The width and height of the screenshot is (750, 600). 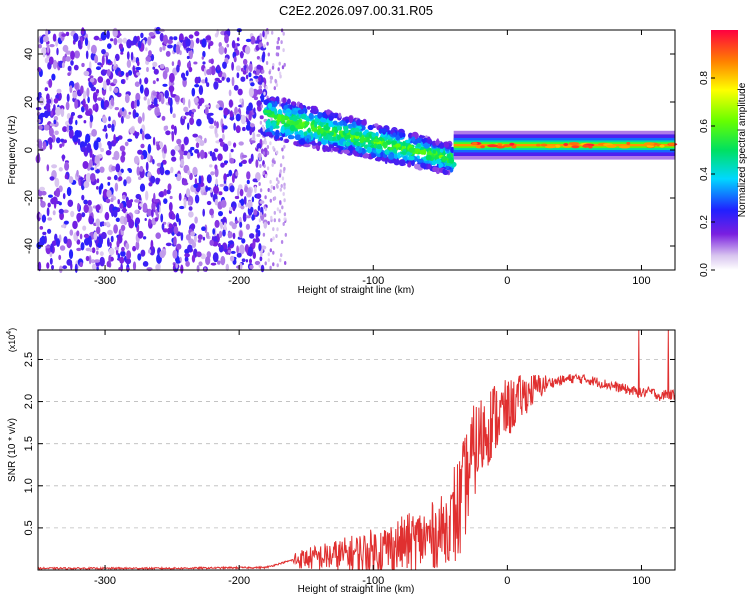 I want to click on colorbar-label: Normalized spectral amplitude, so click(x=742, y=149).